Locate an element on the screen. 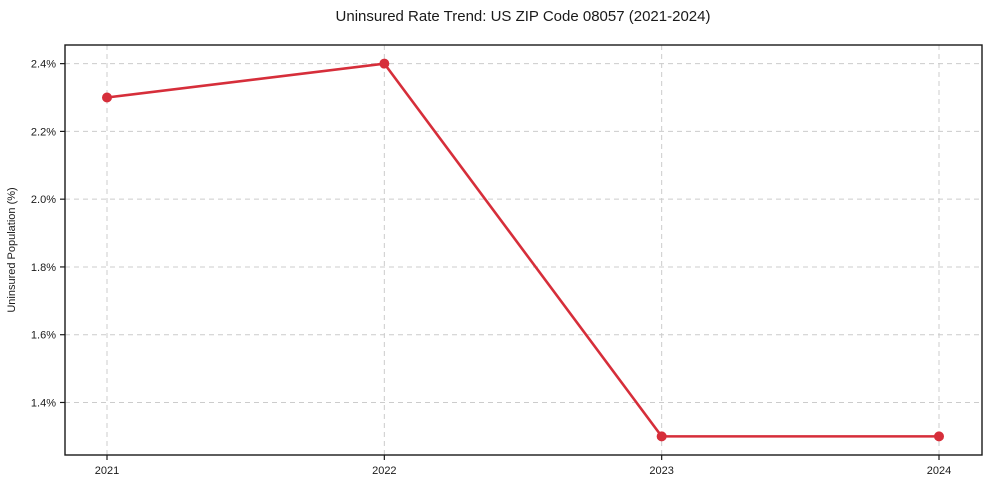  y-tick-label: 2.4% is located at coordinates (43, 65).